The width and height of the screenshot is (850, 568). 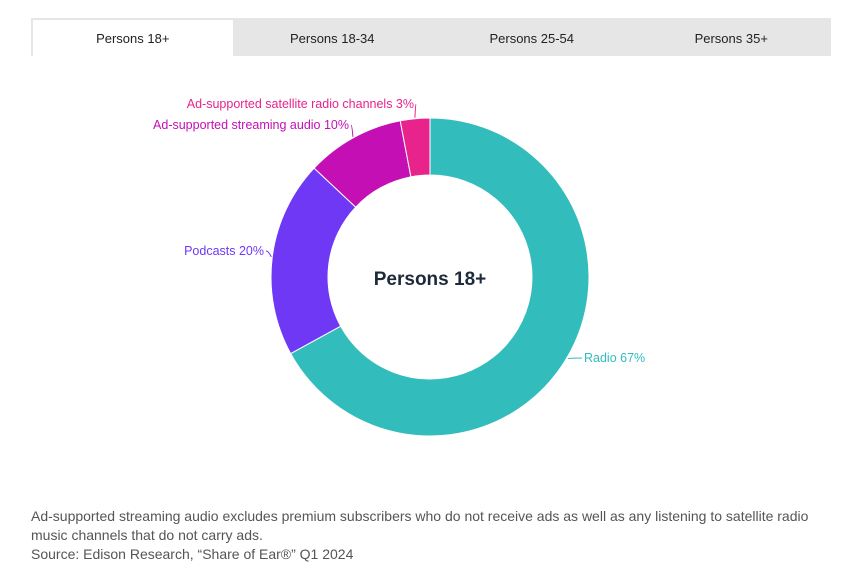 What do you see at coordinates (614, 358) in the screenshot?
I see `data-label: Radio 67%` at bounding box center [614, 358].